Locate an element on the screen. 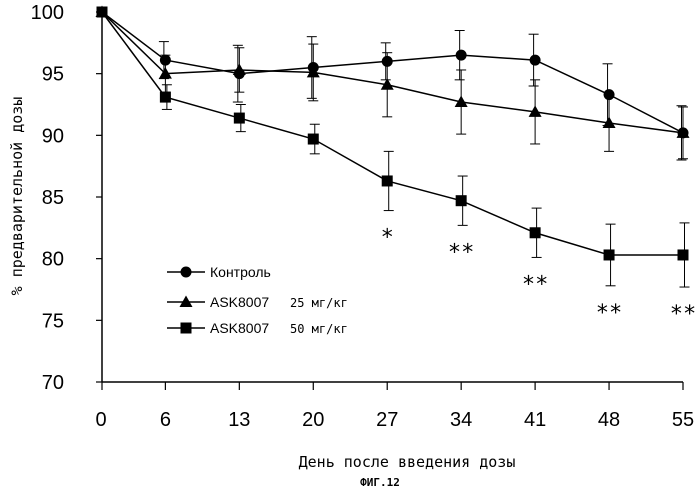  x-tick-label: 6 is located at coordinates (165, 420).